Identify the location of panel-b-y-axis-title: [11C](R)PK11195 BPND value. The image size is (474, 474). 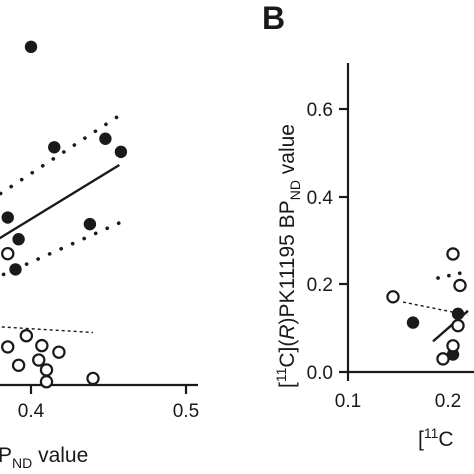
(288, 256).